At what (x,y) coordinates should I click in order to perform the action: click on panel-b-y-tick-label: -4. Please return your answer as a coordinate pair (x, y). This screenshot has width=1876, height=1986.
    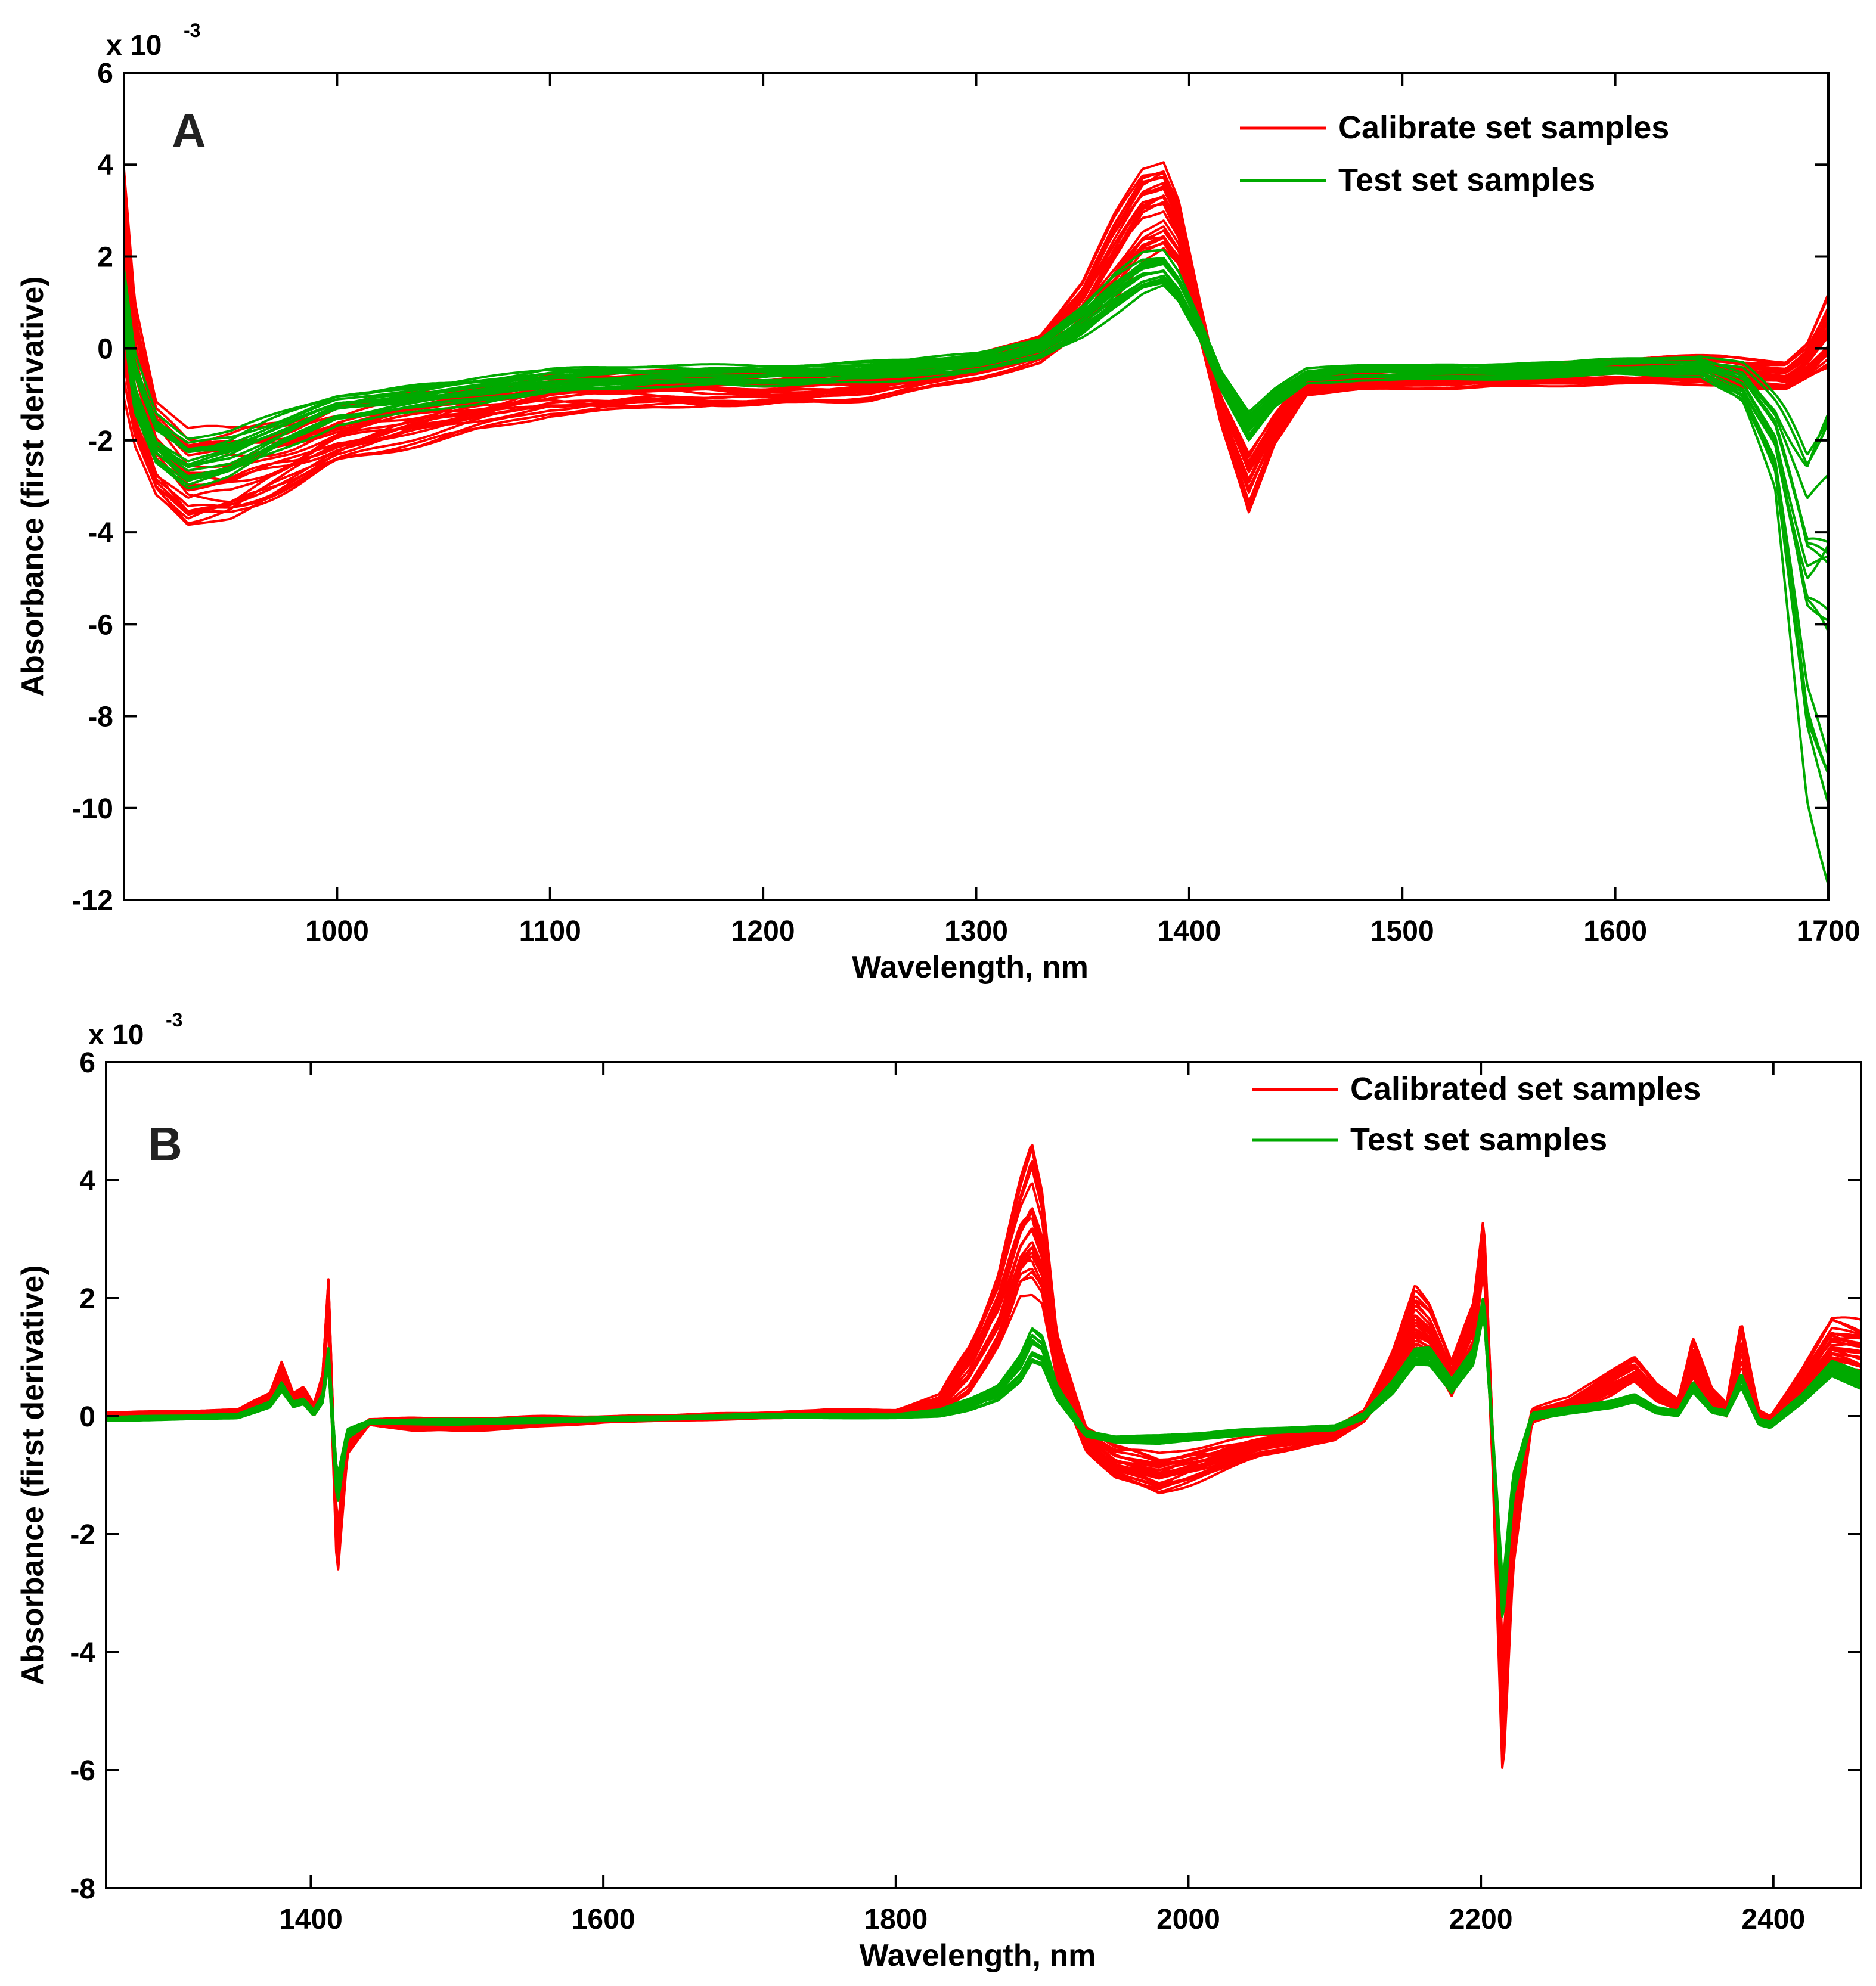
    Looking at the image, I should click on (82, 1653).